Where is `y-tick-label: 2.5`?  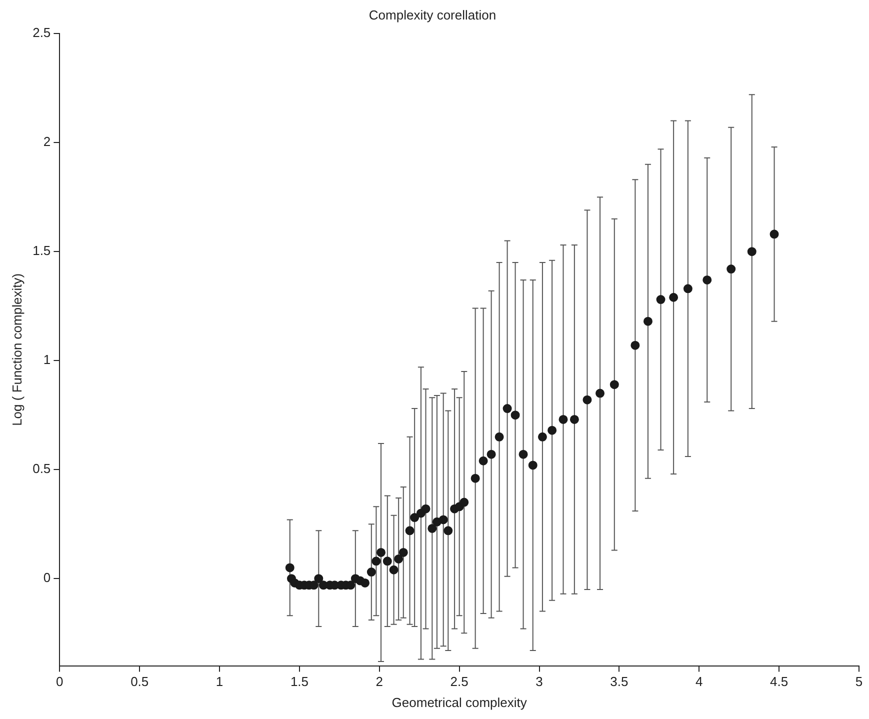 y-tick-label: 2.5 is located at coordinates (41, 32).